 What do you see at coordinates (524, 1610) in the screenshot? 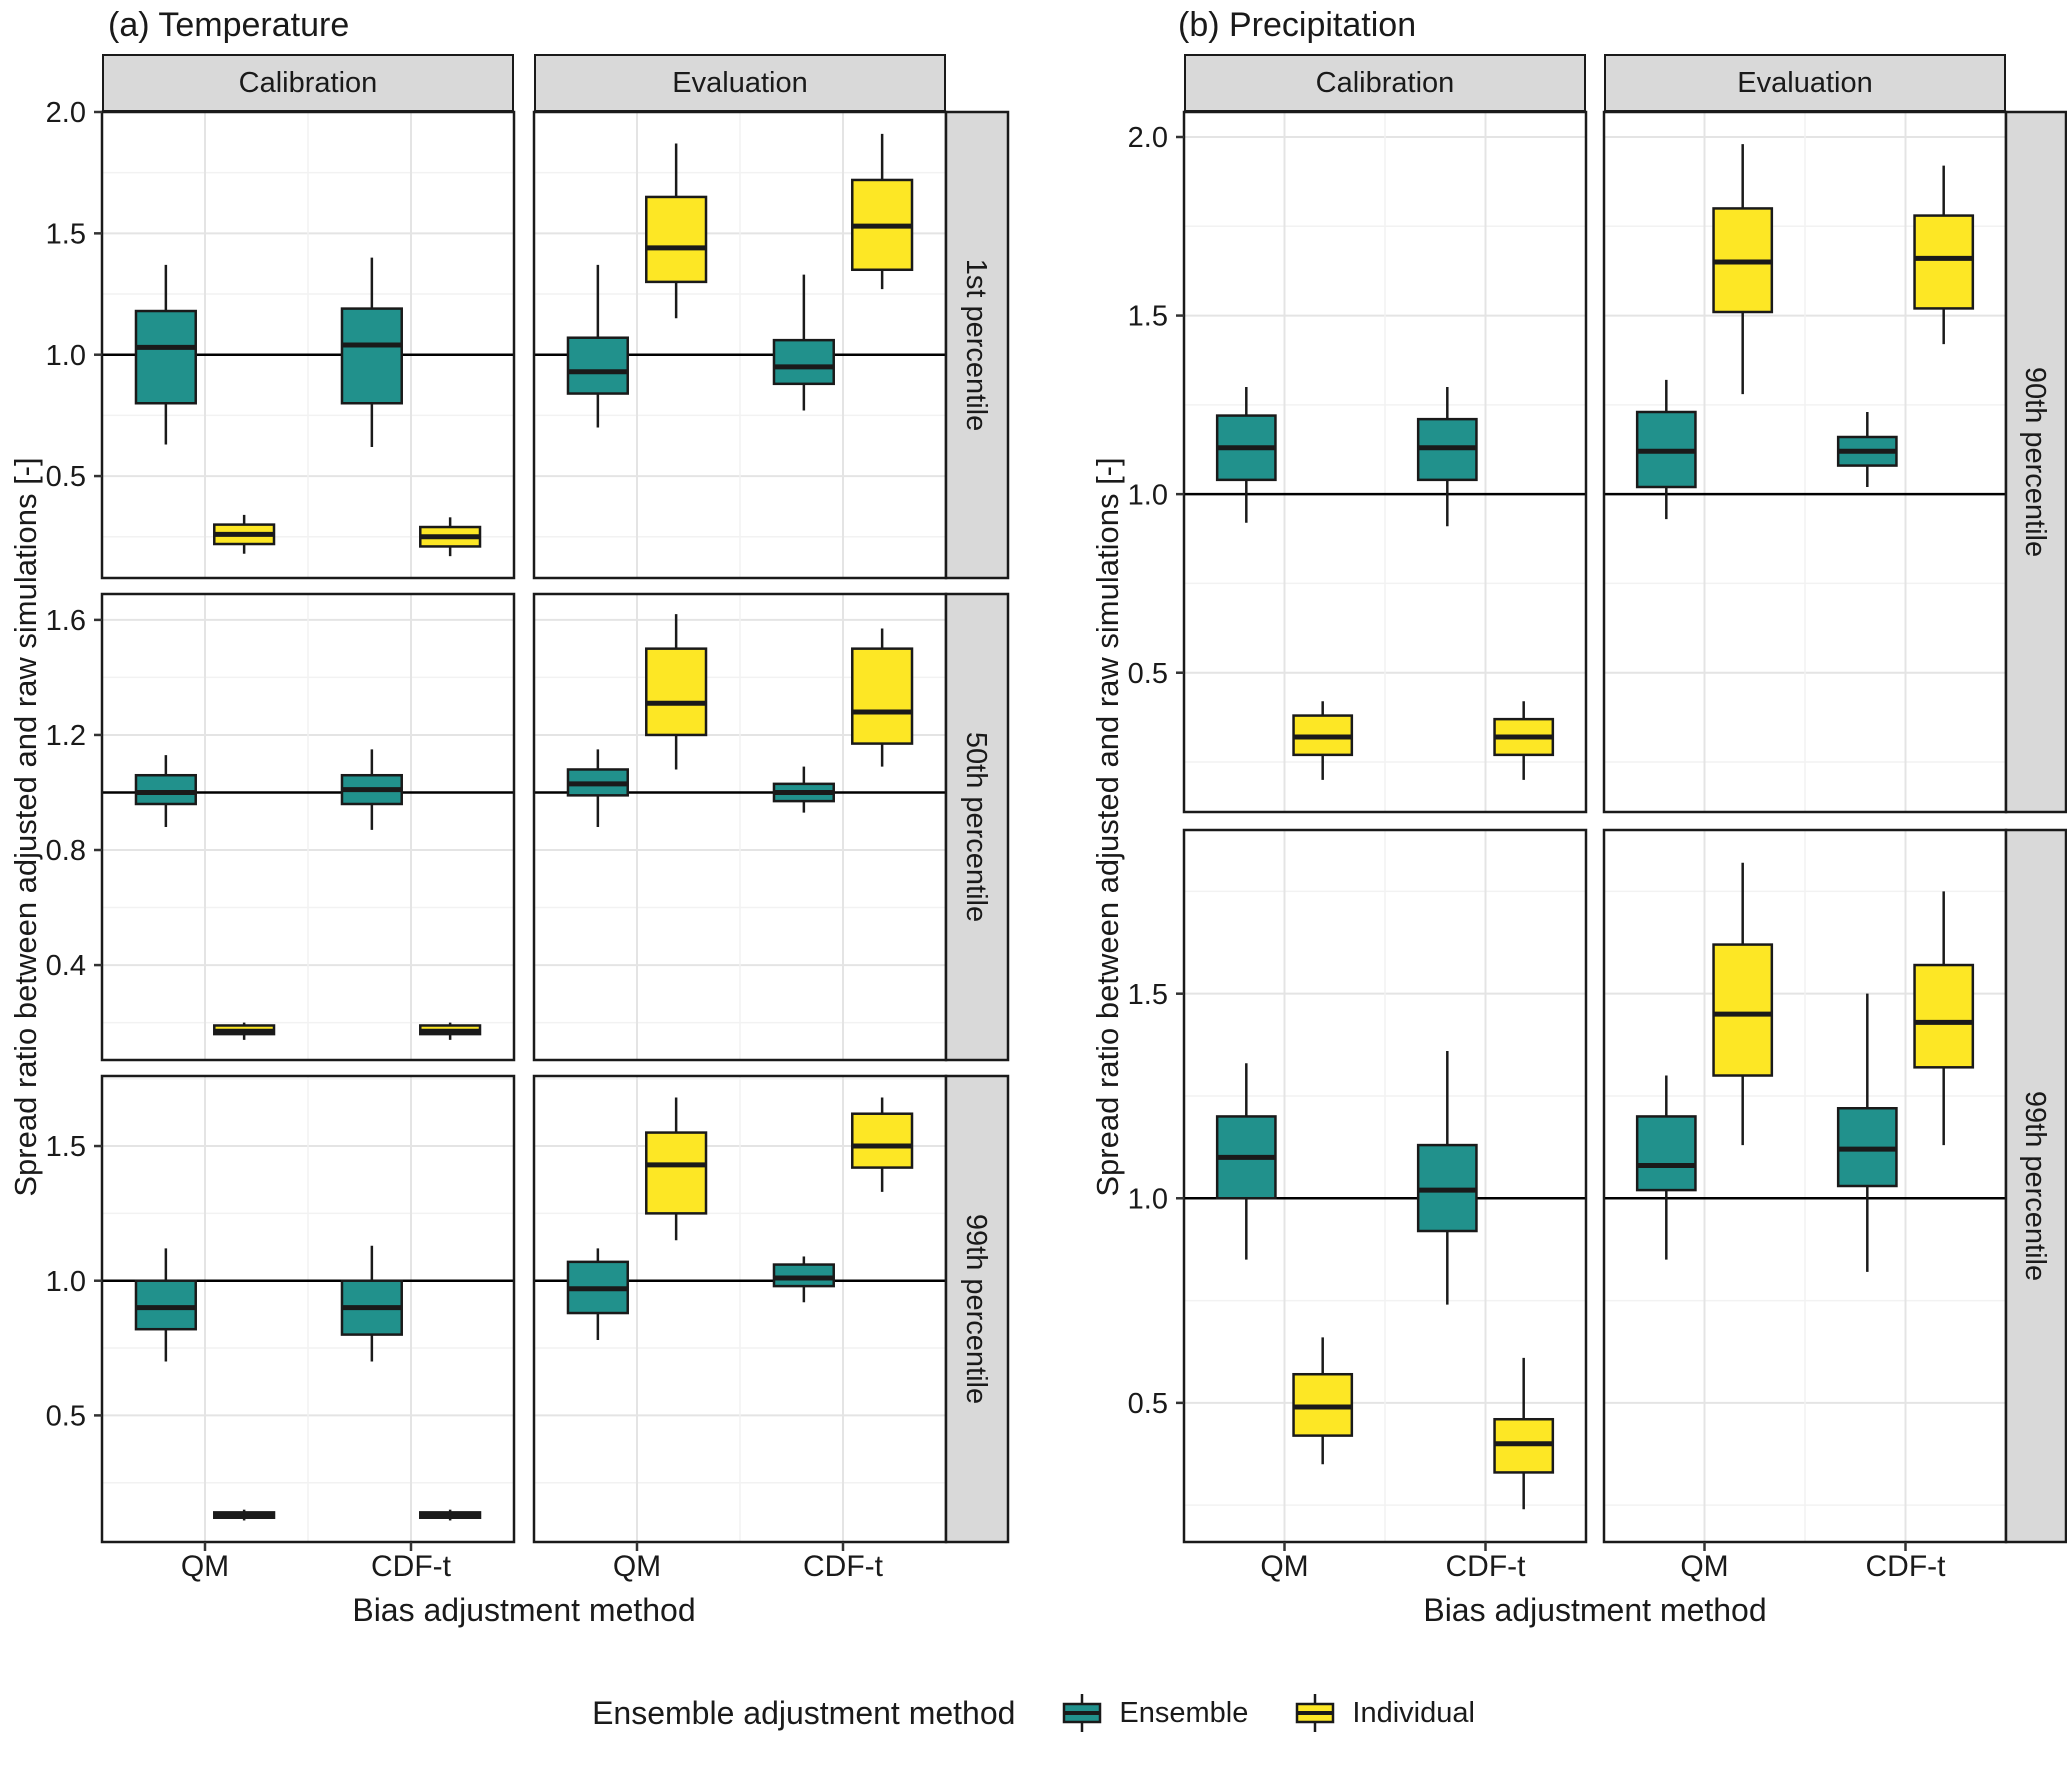
I see `panel-a-x-axis-title: Bias adjustment method` at bounding box center [524, 1610].